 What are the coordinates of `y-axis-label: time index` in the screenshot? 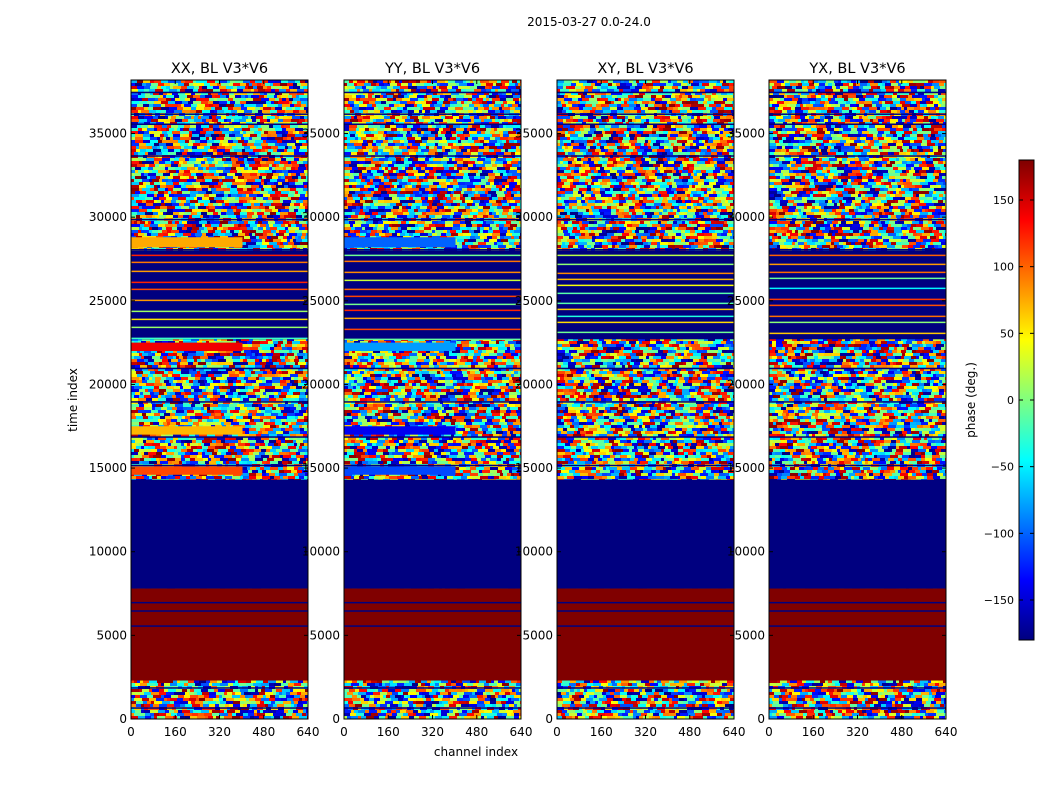 It's located at (73, 400).